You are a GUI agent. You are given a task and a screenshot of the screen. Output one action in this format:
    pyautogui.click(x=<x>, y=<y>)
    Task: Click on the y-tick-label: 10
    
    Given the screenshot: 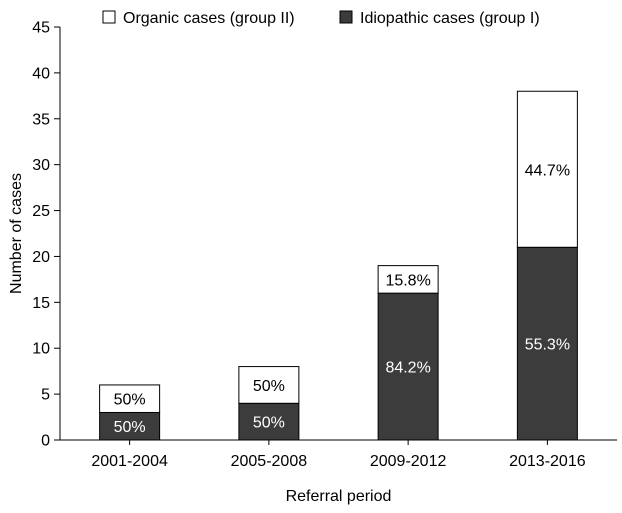 What is the action you would take?
    pyautogui.click(x=41, y=349)
    